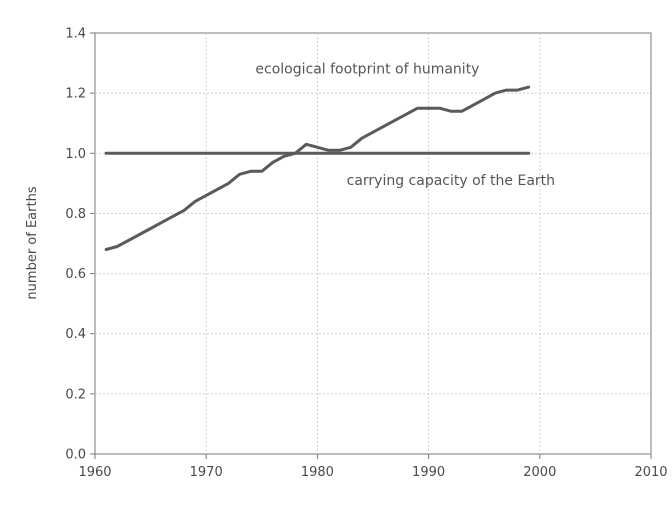 This screenshot has width=672, height=524. Describe the element at coordinates (75, 154) in the screenshot. I see `y-tick-label: 1.0` at that location.